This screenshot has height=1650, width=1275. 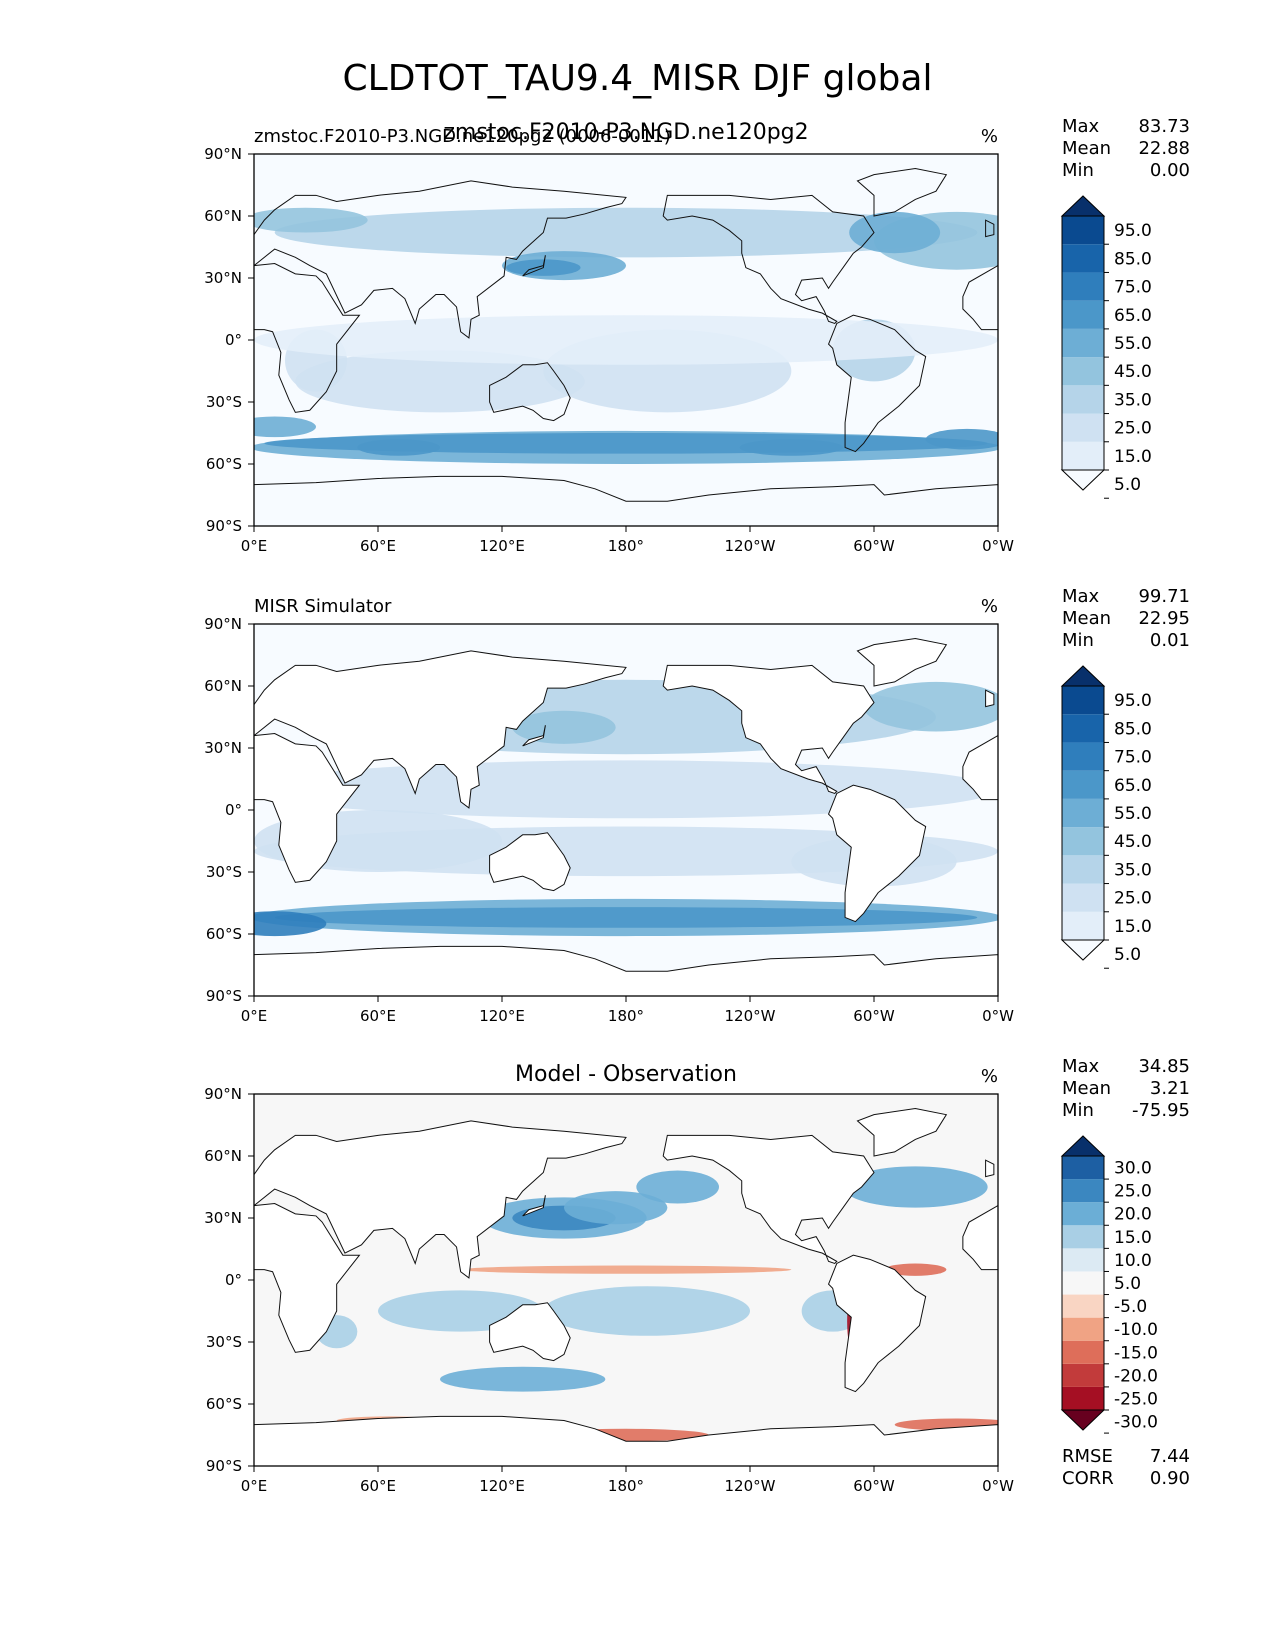 I want to click on error-stats-box: RMSE 7.44 CORR 0.90, so click(x=1126, y=1468).